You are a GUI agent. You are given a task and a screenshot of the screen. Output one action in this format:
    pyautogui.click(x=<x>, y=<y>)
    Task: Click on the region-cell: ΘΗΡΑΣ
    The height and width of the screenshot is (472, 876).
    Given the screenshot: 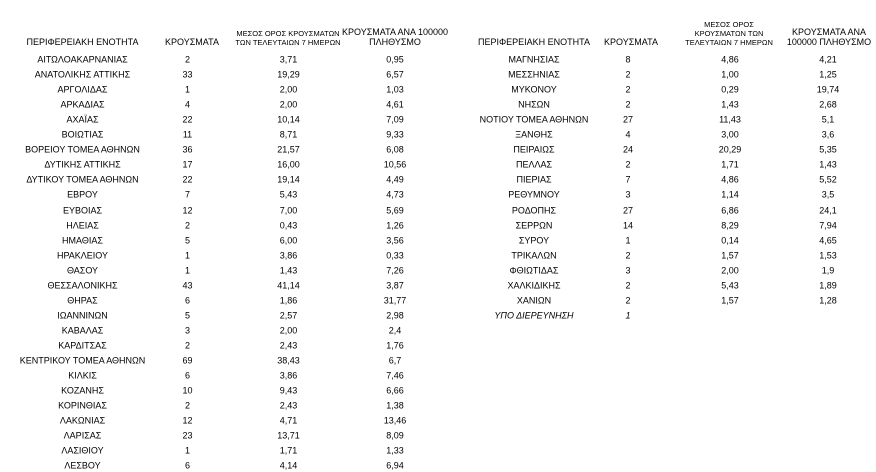 What is the action you would take?
    pyautogui.click(x=82, y=300)
    